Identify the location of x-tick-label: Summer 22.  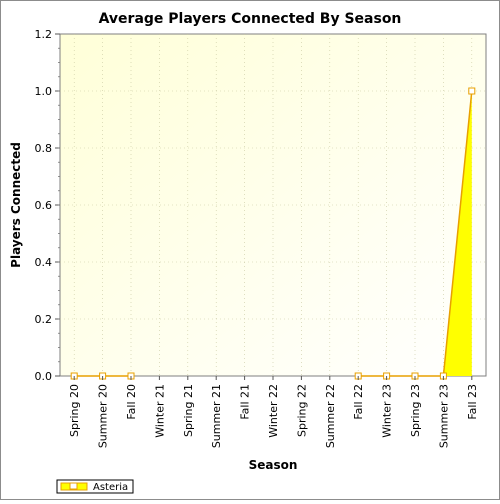
(330, 416).